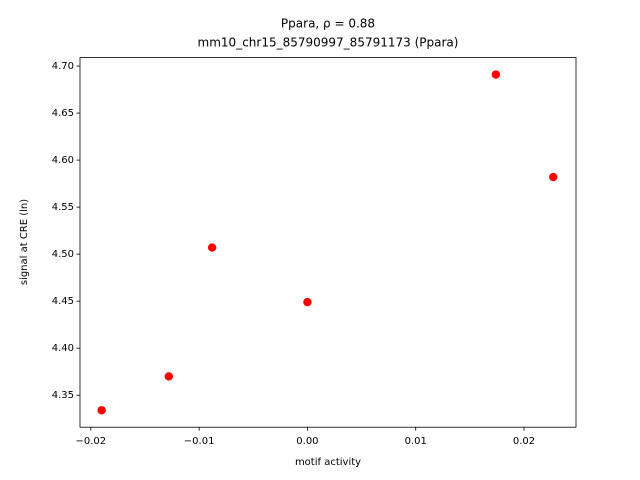 The width and height of the screenshot is (640, 480). What do you see at coordinates (63, 348) in the screenshot?
I see `y-tick-label: 4.40` at bounding box center [63, 348].